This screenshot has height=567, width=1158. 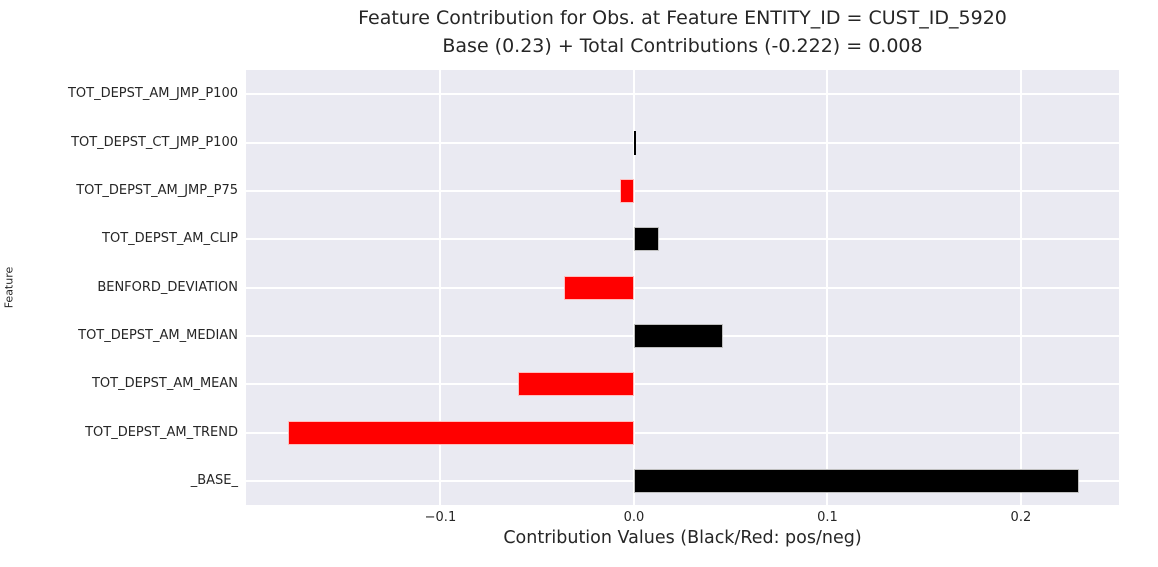 I want to click on ytick-_base_: _BASE_, so click(x=214, y=480).